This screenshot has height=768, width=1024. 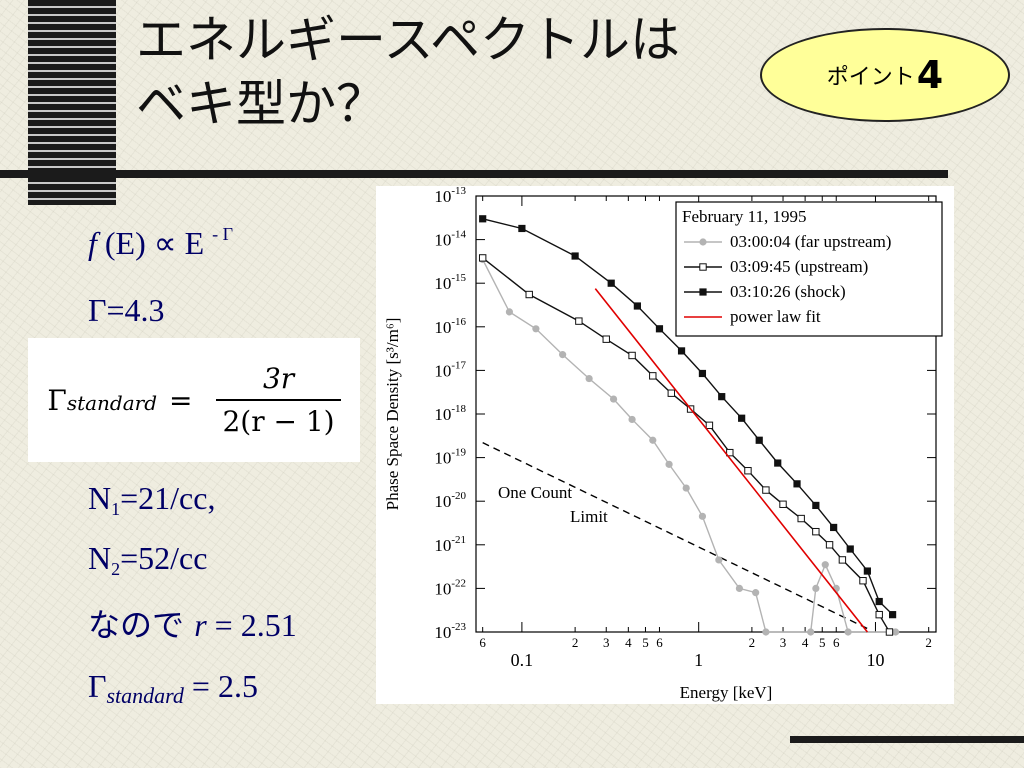 I want to click on legend-item: 03:09:45 (upstream), so click(x=776, y=266).